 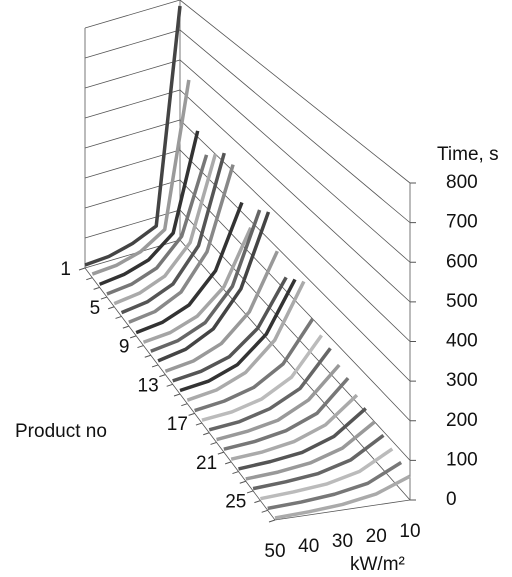 I want to click on z-tick-label: 17, so click(x=177, y=424).